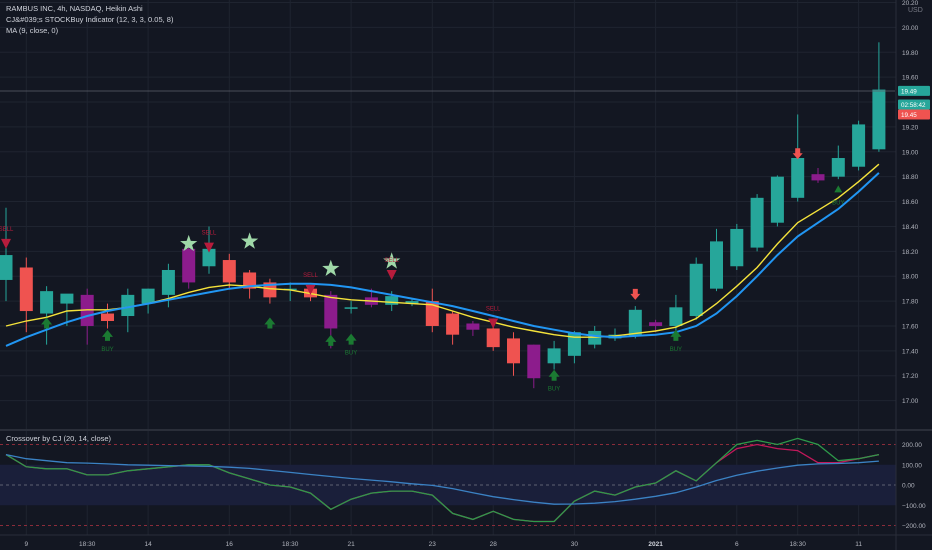 The width and height of the screenshot is (932, 550). Describe the element at coordinates (910, 401) in the screenshot. I see `price-tick-label: 17.00` at that location.